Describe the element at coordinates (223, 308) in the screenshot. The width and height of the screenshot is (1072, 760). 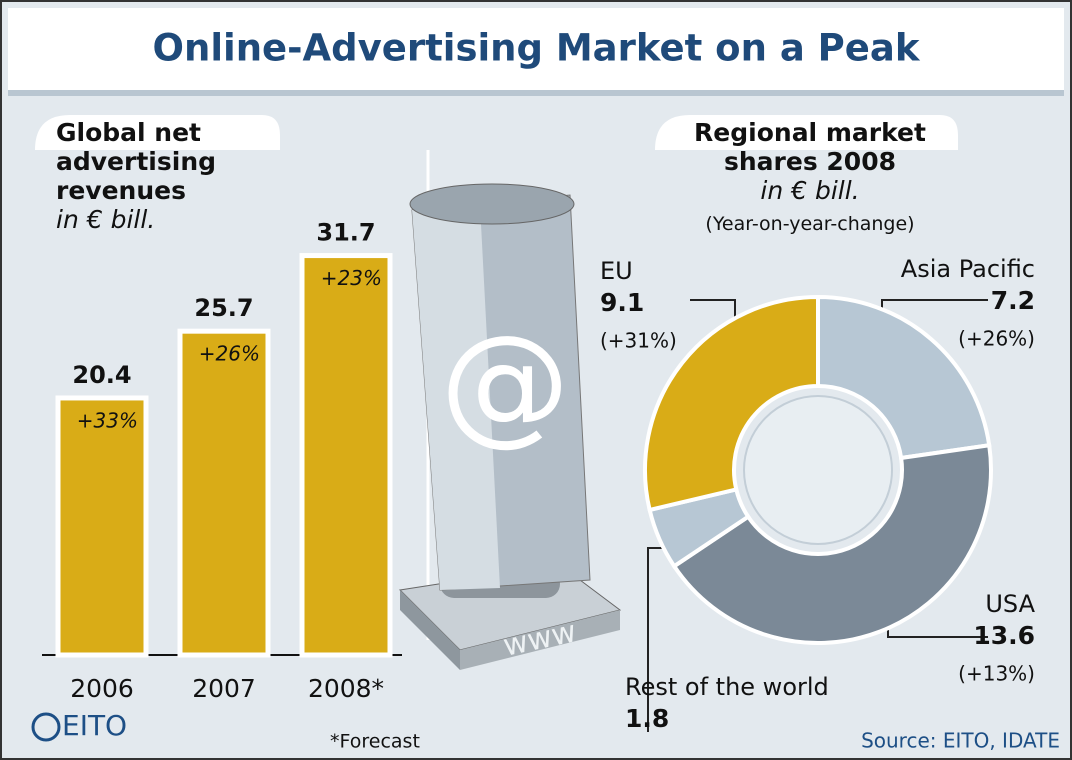
I see `value-label: 25.7` at that location.